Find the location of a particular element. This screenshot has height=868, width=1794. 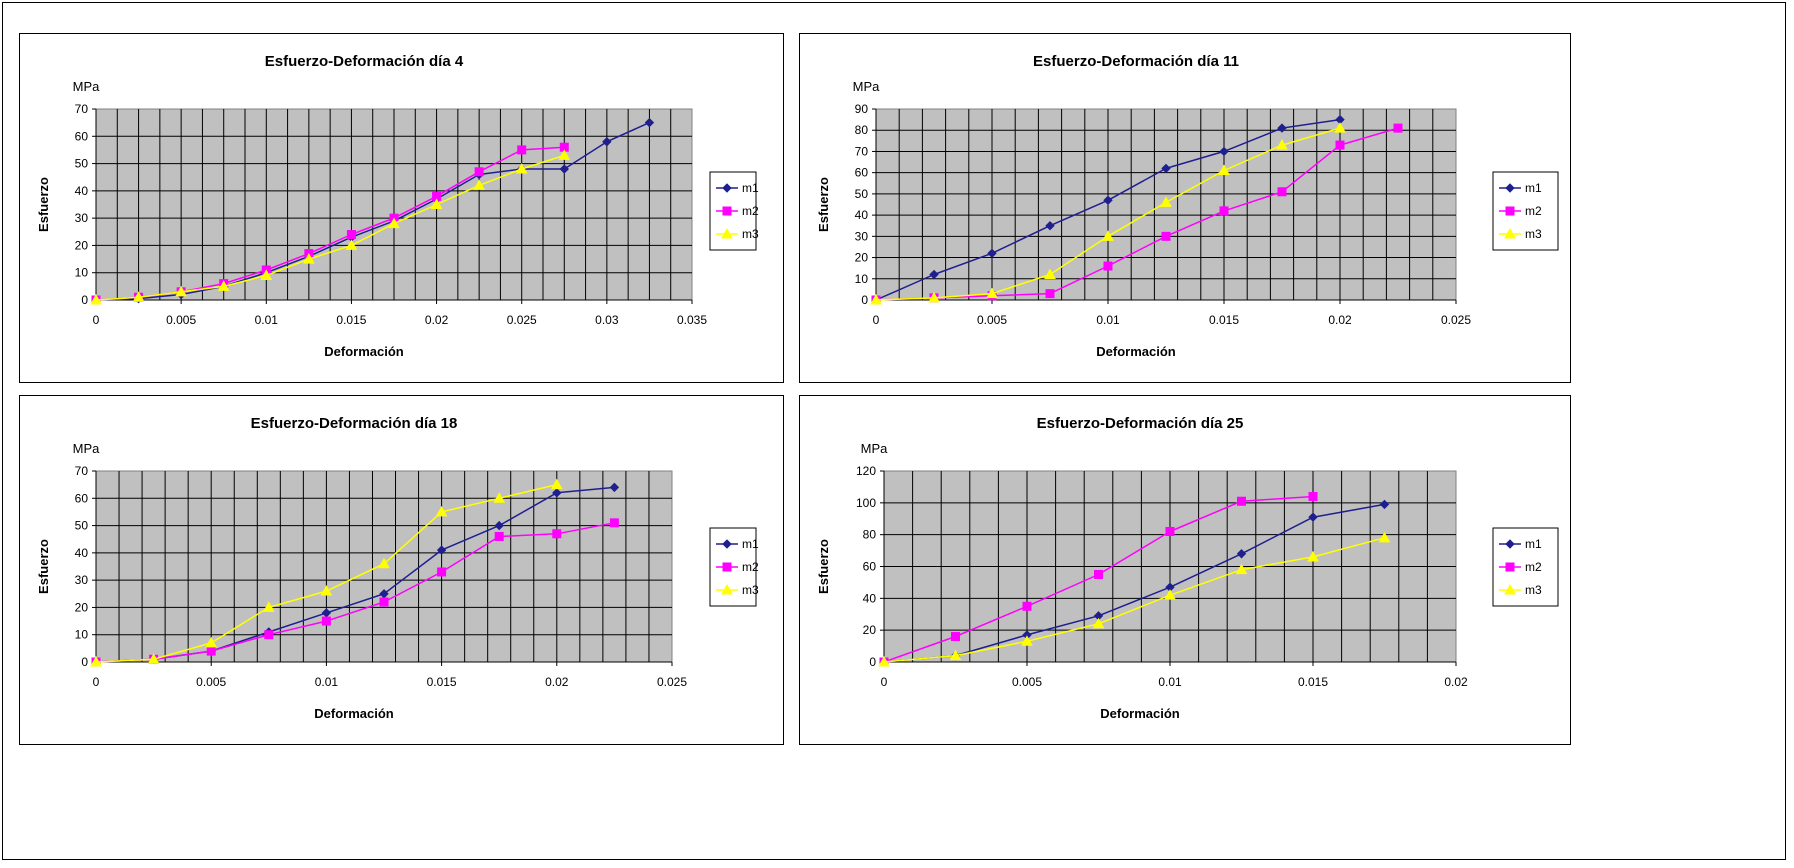

series-line-m1 is located at coordinates (1134, 583).